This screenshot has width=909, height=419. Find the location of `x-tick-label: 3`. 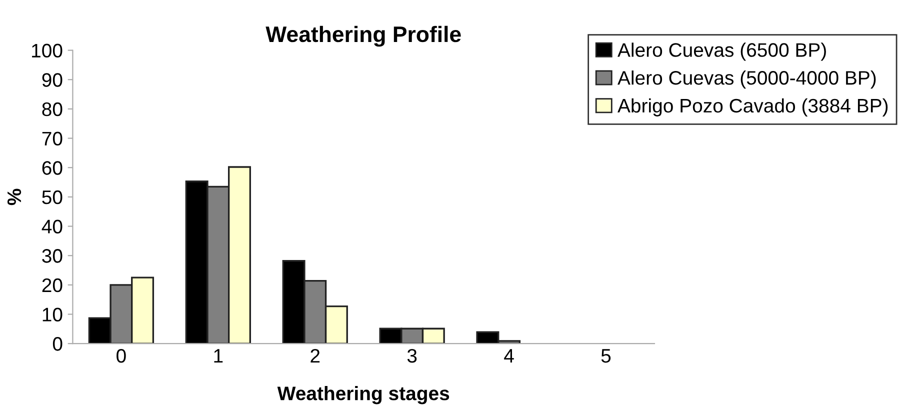

x-tick-label: 3 is located at coordinates (412, 355).